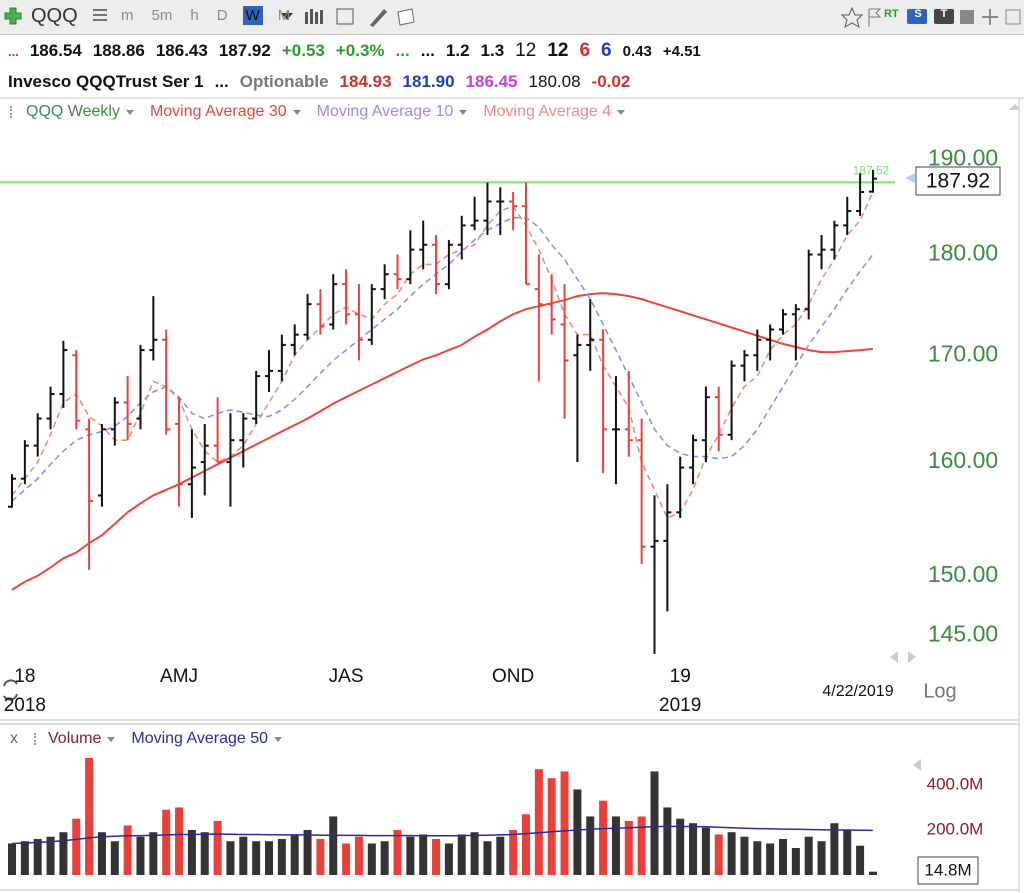 The height and width of the screenshot is (893, 1024). Describe the element at coordinates (442, 835) in the screenshot. I see `volume-average` at that location.